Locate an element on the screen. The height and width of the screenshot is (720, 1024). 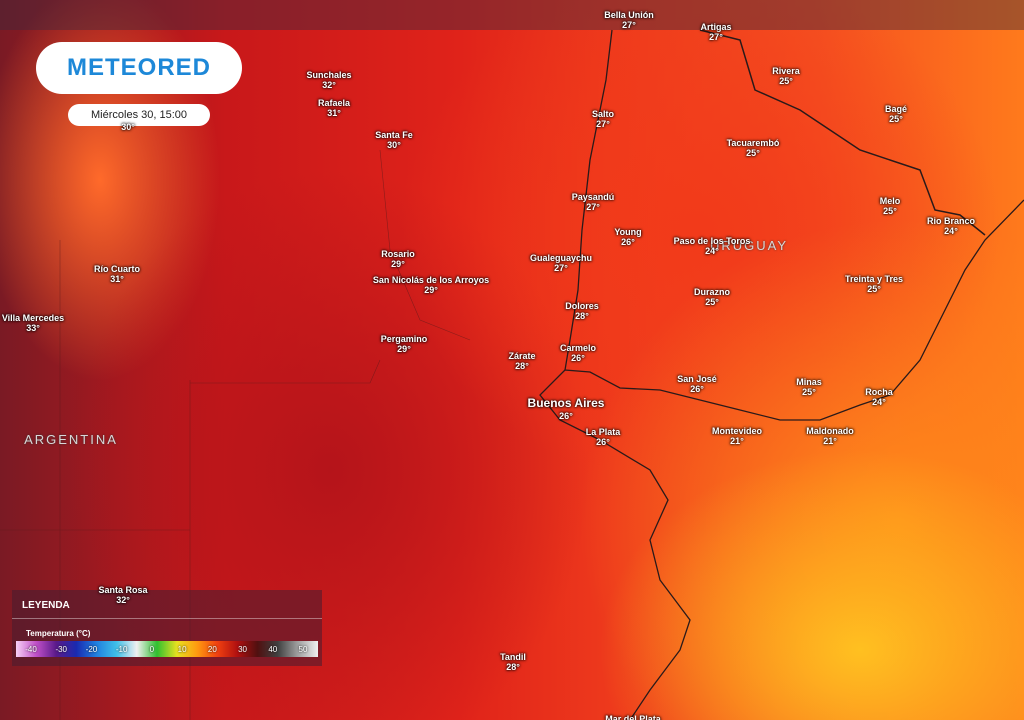
city-name: Salto is located at coordinates (603, 114).